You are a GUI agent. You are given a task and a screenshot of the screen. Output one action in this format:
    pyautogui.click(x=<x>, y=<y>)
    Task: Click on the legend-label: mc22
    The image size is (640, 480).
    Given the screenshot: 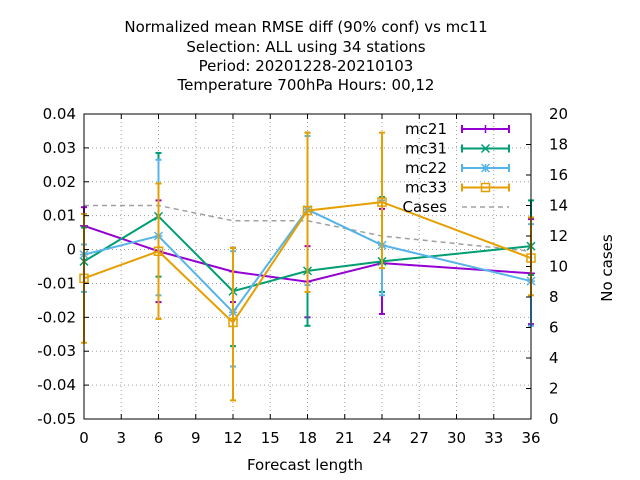 What is the action you would take?
    pyautogui.click(x=426, y=168)
    